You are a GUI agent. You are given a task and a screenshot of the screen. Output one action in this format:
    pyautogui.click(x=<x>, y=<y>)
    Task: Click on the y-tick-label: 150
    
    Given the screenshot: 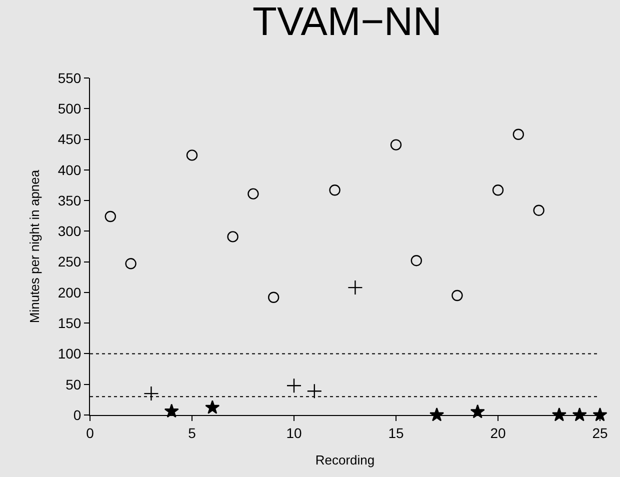 What is the action you would take?
    pyautogui.click(x=70, y=322)
    